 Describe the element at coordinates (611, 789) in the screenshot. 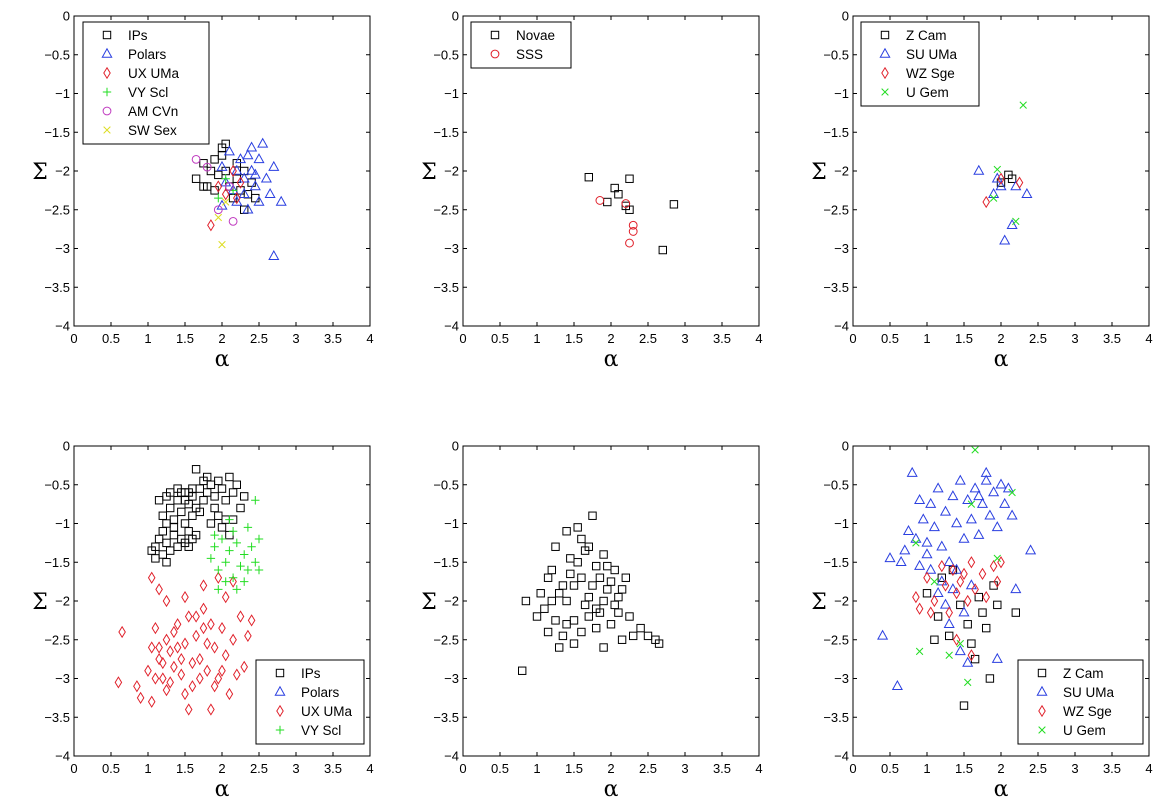

I see `x-axis-label: α` at that location.